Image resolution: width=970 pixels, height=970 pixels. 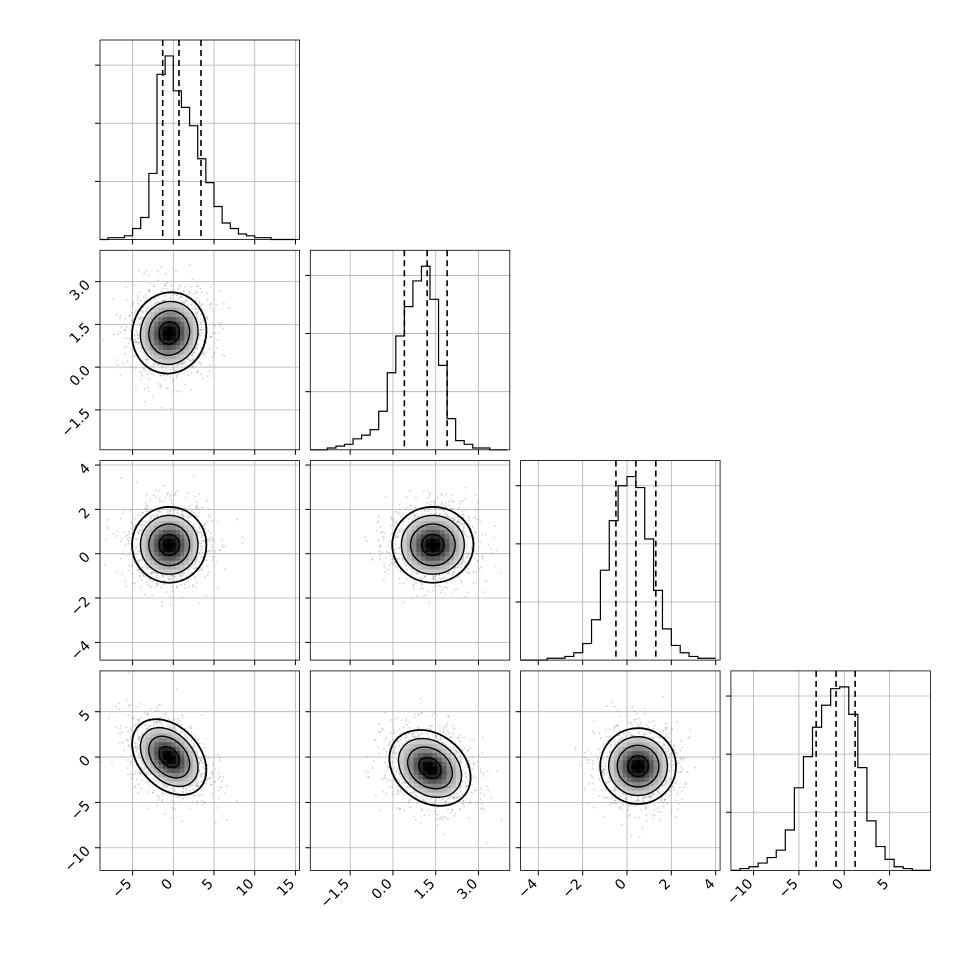 What do you see at coordinates (199, 139) in the screenshot?
I see `panel-frame` at bounding box center [199, 139].